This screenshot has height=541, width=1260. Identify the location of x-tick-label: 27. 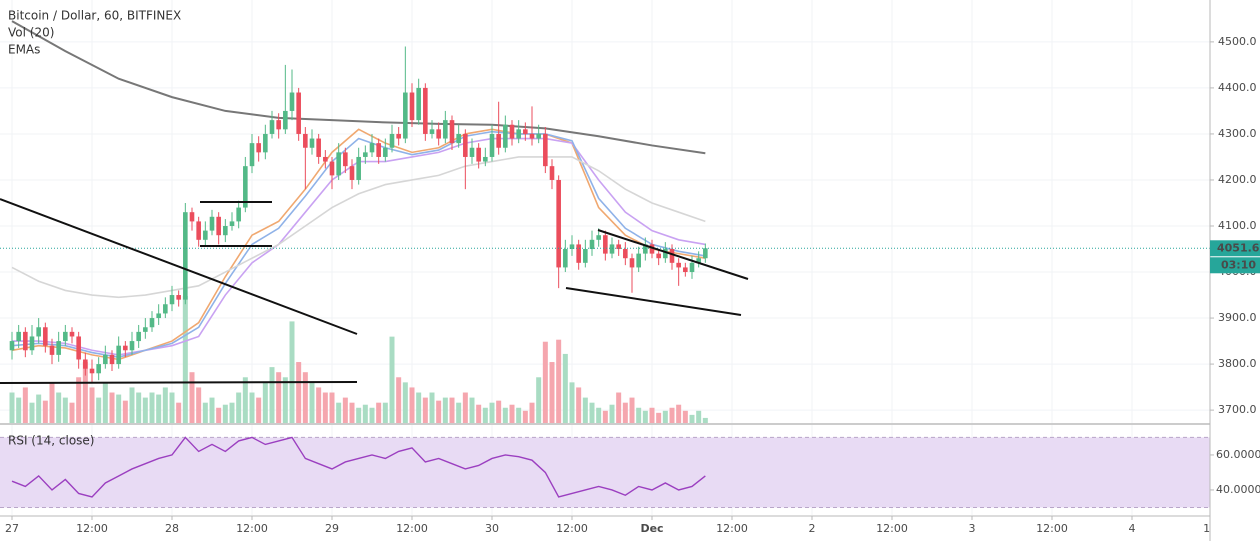
(12, 528).